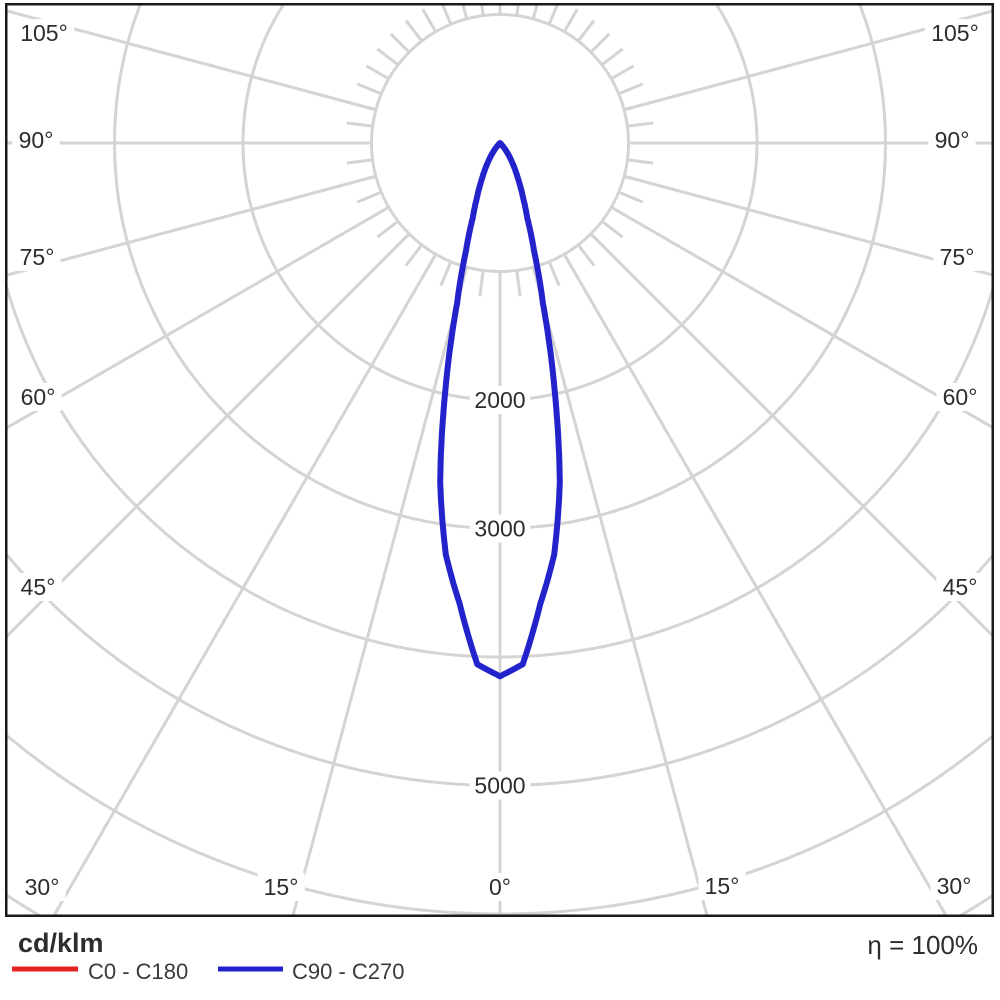 The height and width of the screenshot is (1000, 1000). I want to click on intensity-curve-c90-c270, so click(500, 410).